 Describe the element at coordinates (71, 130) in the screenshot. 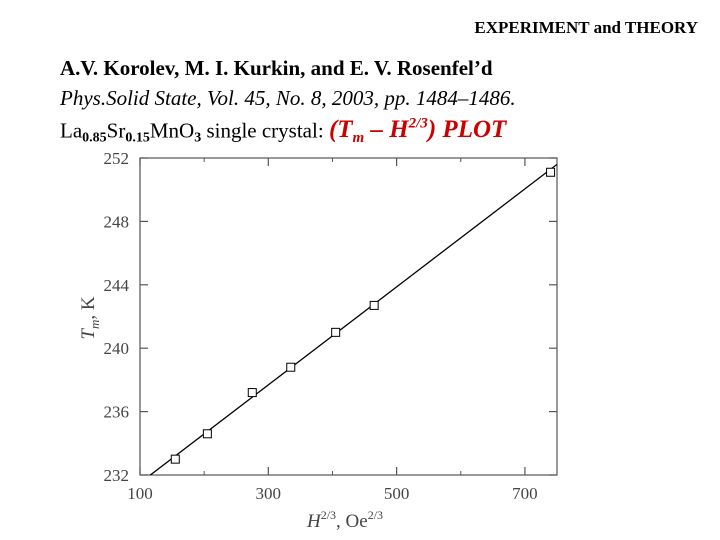

I see `formula-la: La` at that location.